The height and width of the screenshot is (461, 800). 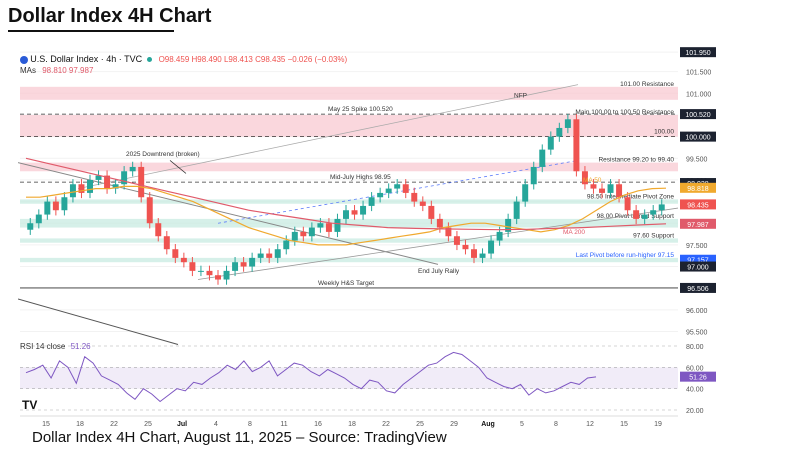 What do you see at coordinates (283, 424) in the screenshot?
I see `x-tick-label: 11` at bounding box center [283, 424].